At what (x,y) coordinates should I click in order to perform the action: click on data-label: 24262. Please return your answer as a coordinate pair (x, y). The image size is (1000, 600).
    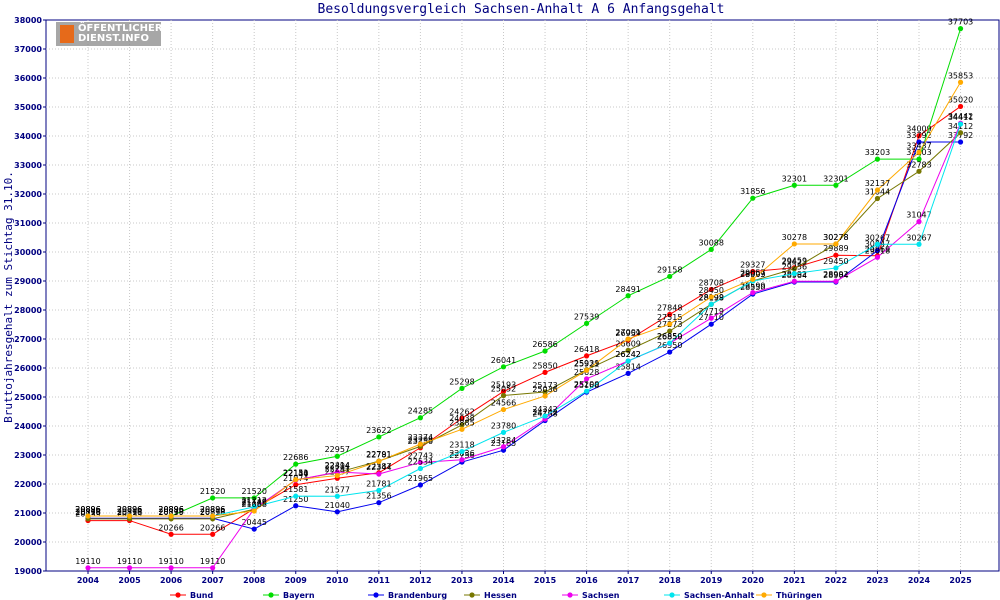
    Looking at the image, I should click on (461, 411).